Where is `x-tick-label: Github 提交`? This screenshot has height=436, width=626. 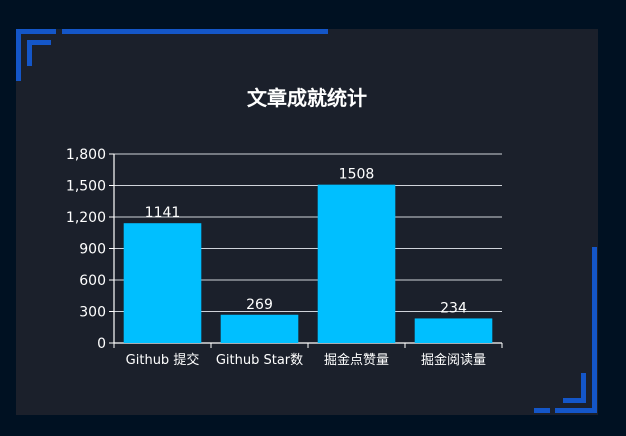
x-tick-label: Github 提交 is located at coordinates (163, 360).